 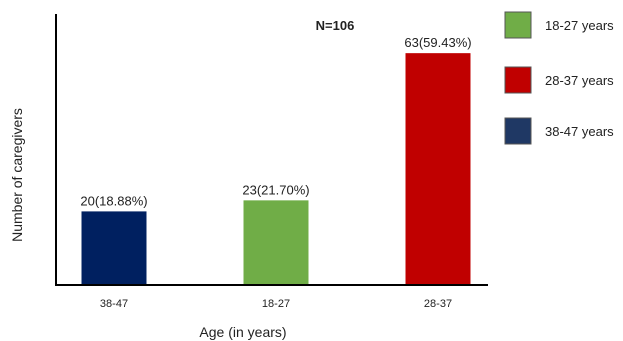 I want to click on x-tick-labels-group: 38-47 18-27 28-37, so click(x=276, y=304).